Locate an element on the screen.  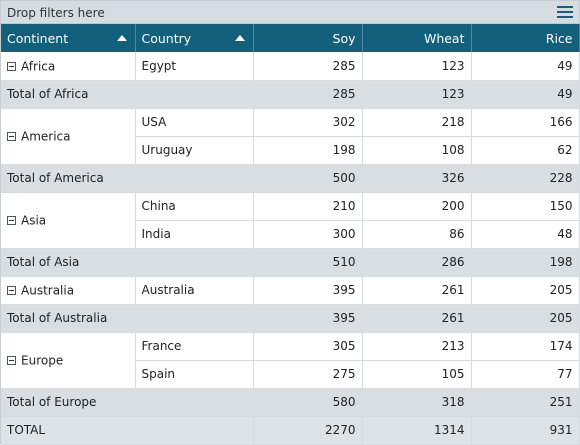
subtotal-label: Total of Australia is located at coordinates (127, 318).